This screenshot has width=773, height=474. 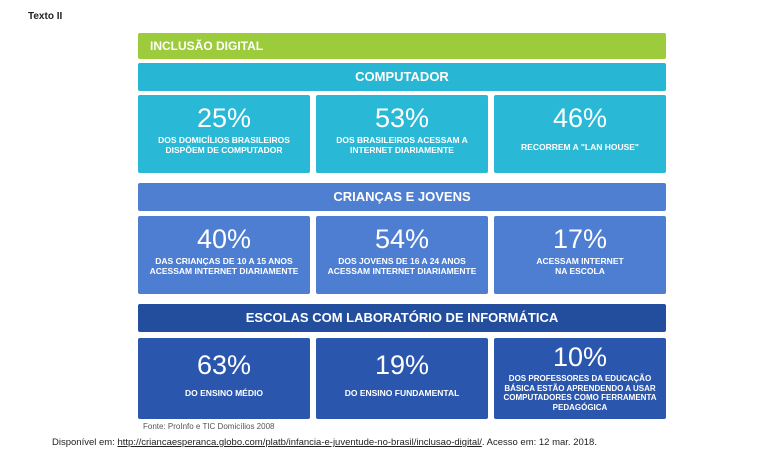 What do you see at coordinates (45, 16) in the screenshot?
I see `texto-label: Texto II` at bounding box center [45, 16].